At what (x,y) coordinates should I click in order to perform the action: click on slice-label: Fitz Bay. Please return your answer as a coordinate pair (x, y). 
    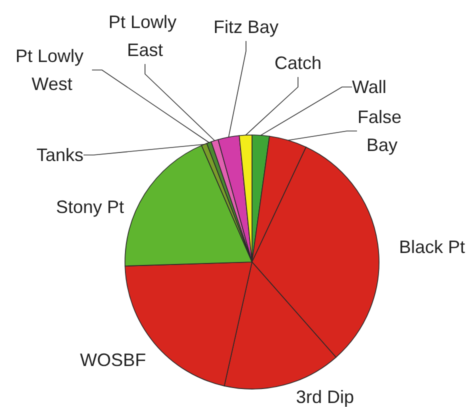
    Looking at the image, I should click on (246, 27).